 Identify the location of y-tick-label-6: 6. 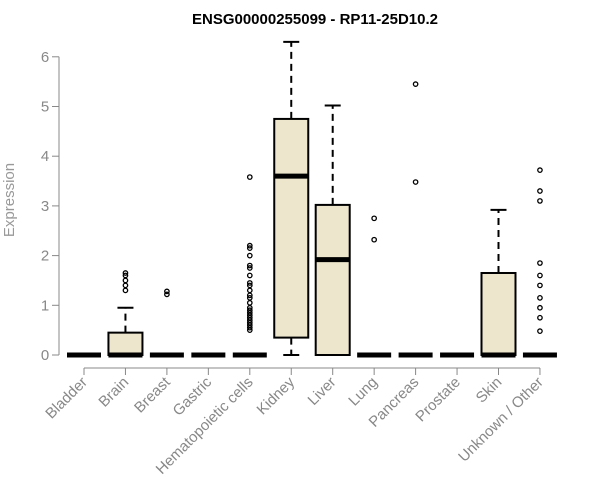
(45, 57).